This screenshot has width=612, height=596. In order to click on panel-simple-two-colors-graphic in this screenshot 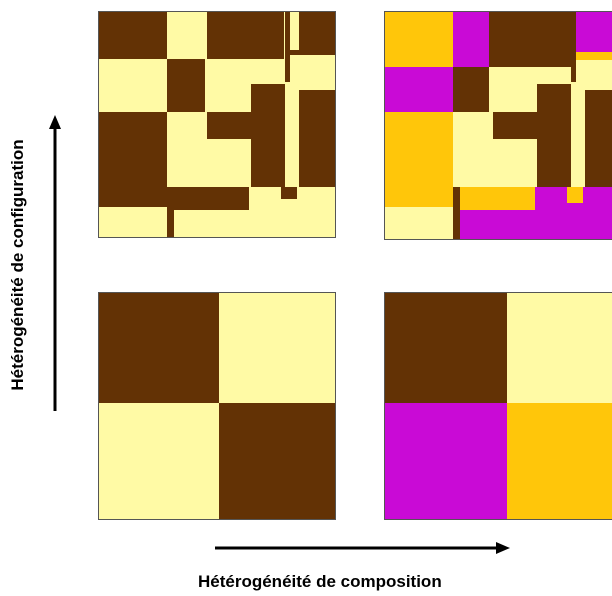, I will do `click(217, 406)`.